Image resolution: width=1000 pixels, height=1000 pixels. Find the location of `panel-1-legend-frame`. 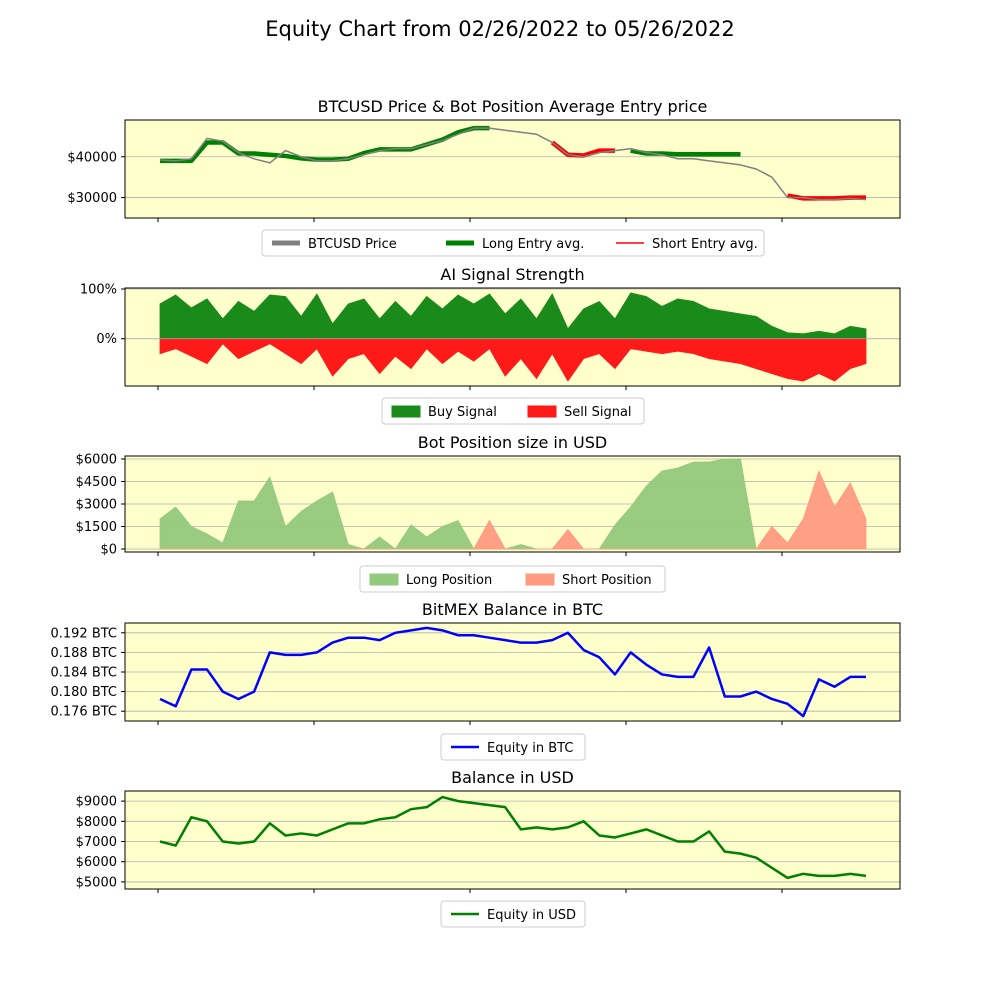

panel-1-legend-frame is located at coordinates (513, 243).